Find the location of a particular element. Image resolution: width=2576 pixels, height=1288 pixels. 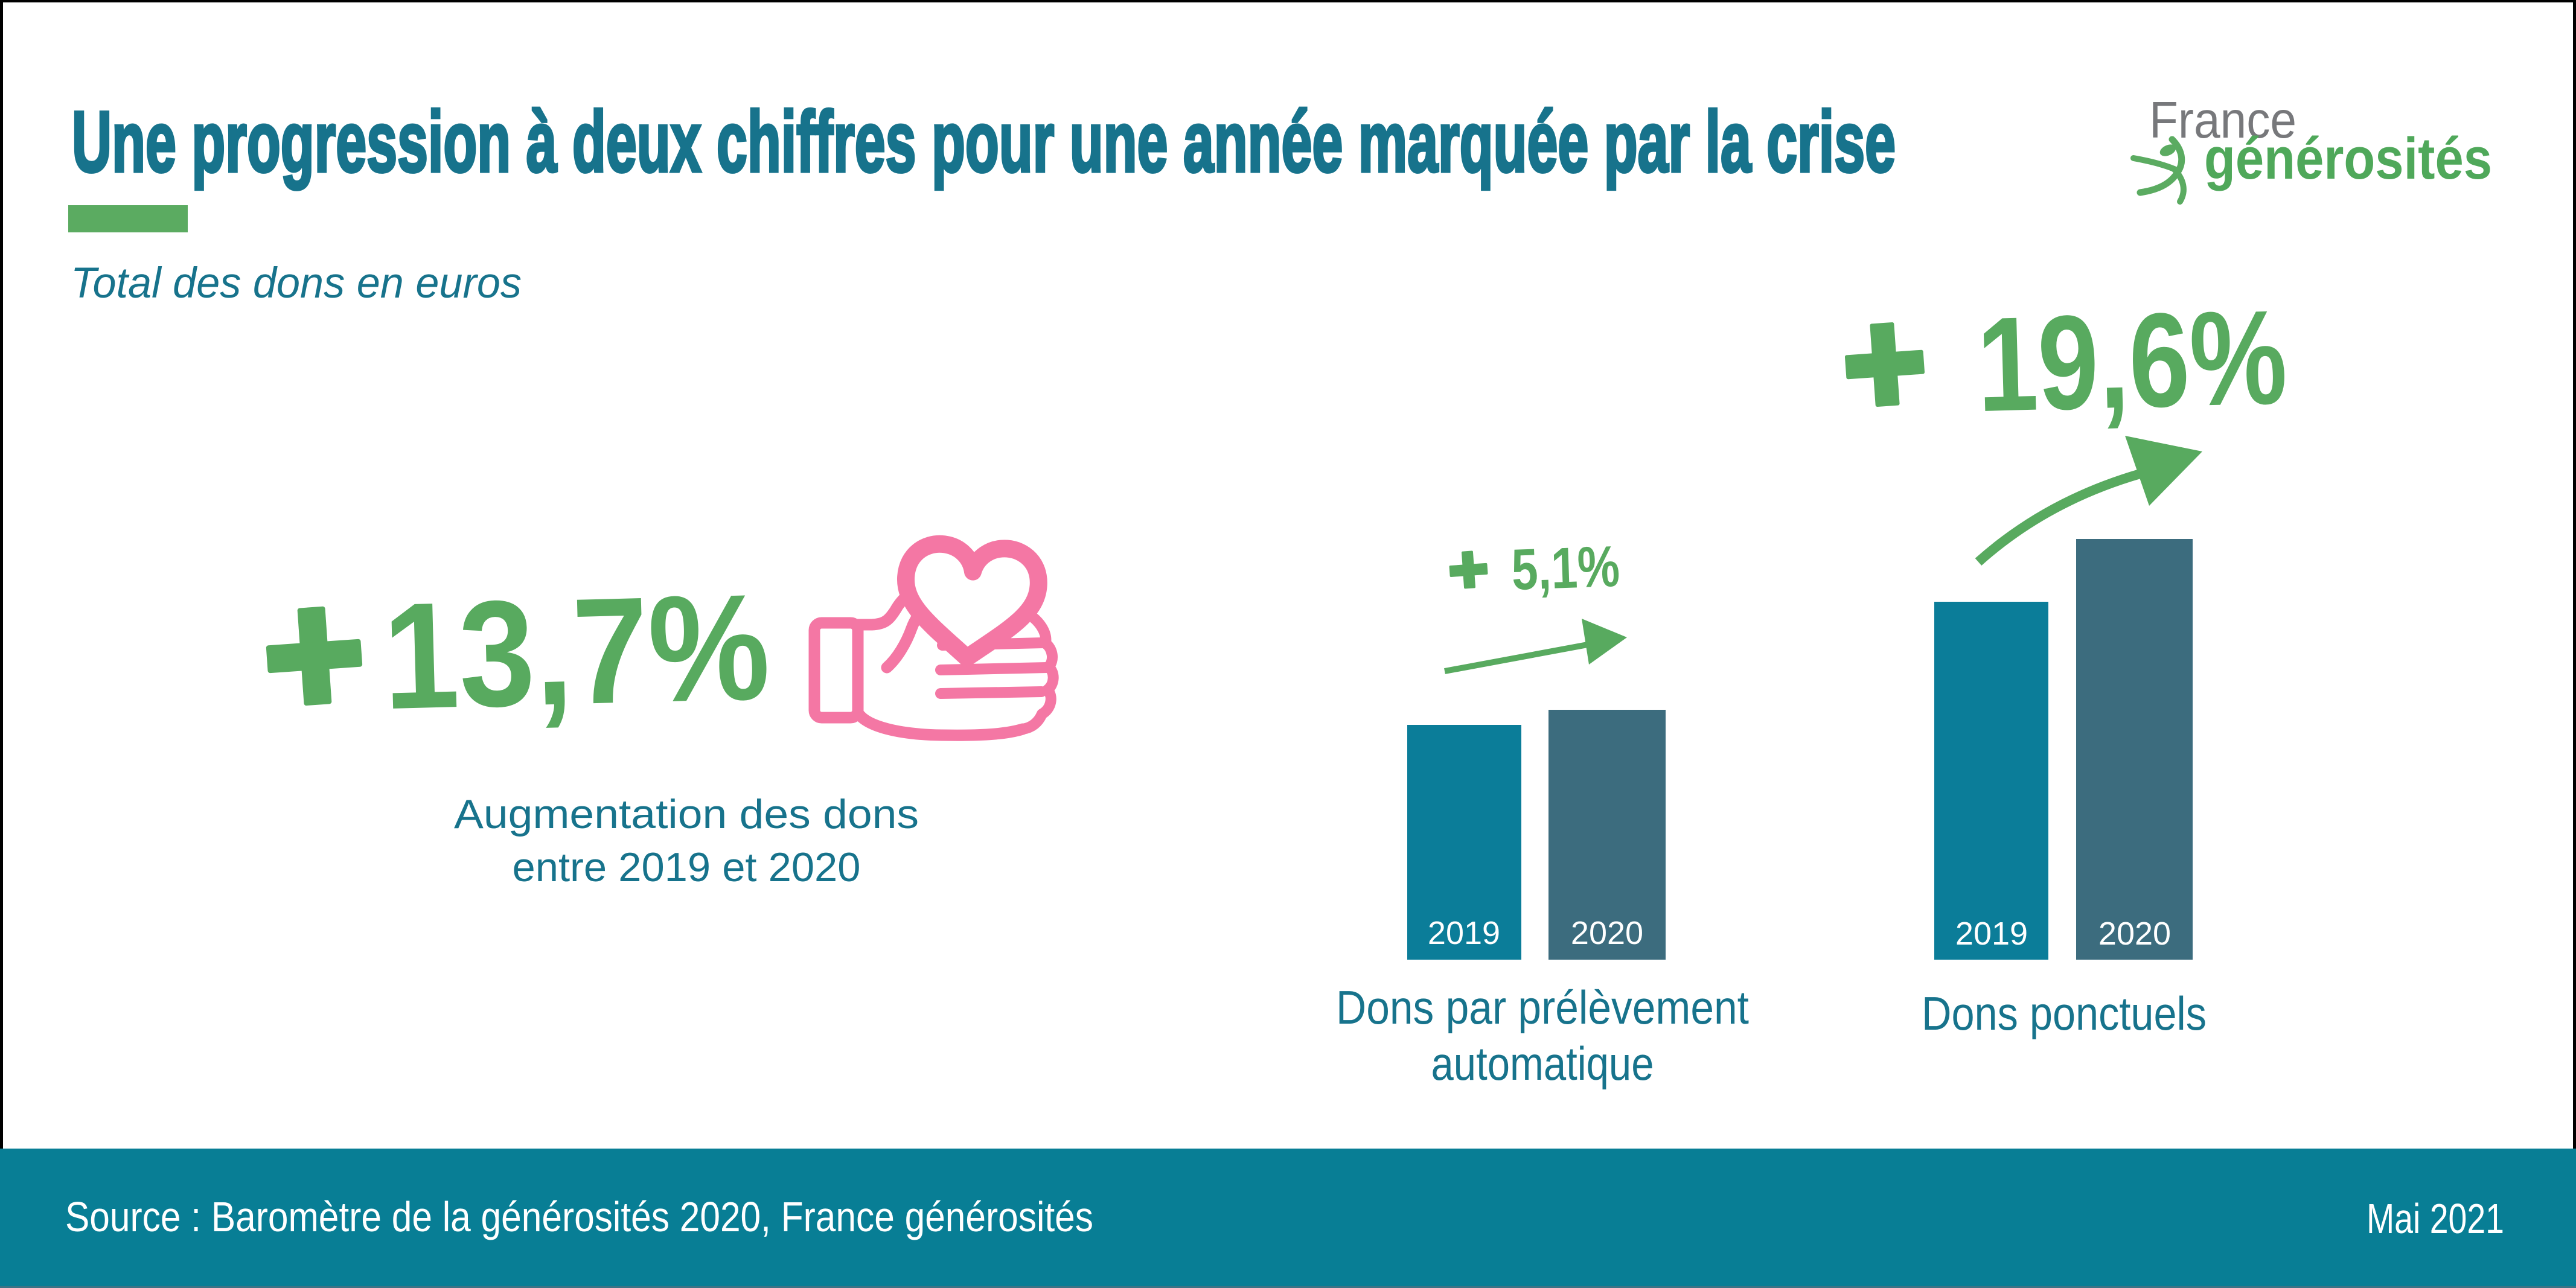

svg-text: automatique is located at coordinates (1543, 1063).